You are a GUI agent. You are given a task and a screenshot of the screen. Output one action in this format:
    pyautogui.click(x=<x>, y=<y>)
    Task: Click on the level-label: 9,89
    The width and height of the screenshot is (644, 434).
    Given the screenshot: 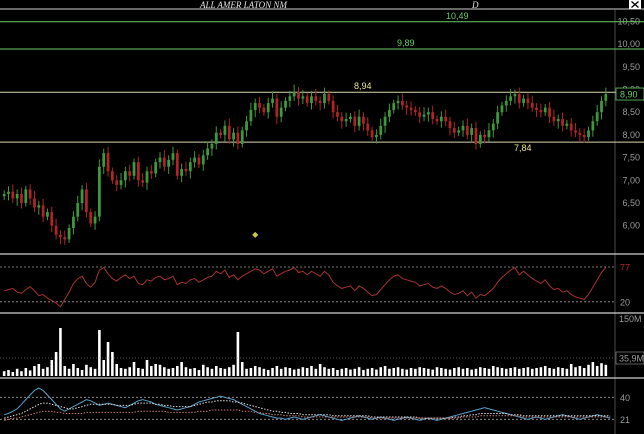 What is the action you would take?
    pyautogui.click(x=406, y=43)
    